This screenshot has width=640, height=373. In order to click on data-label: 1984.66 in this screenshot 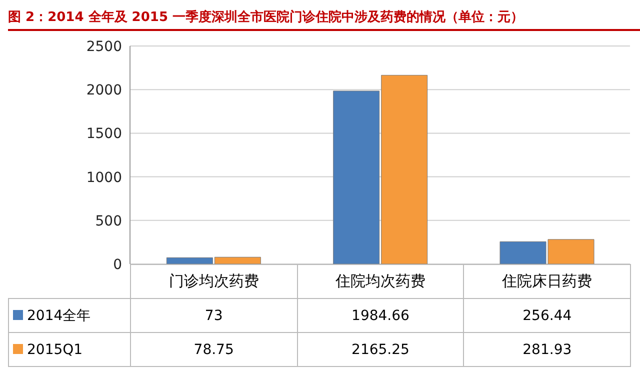, I will do `click(380, 315)`.